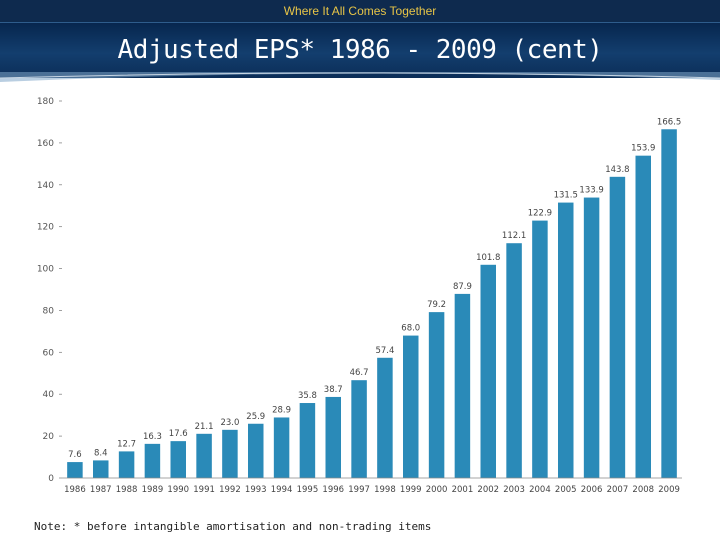  Describe the element at coordinates (127, 490) in the screenshot. I see `x-tick-label: 1988` at that location.